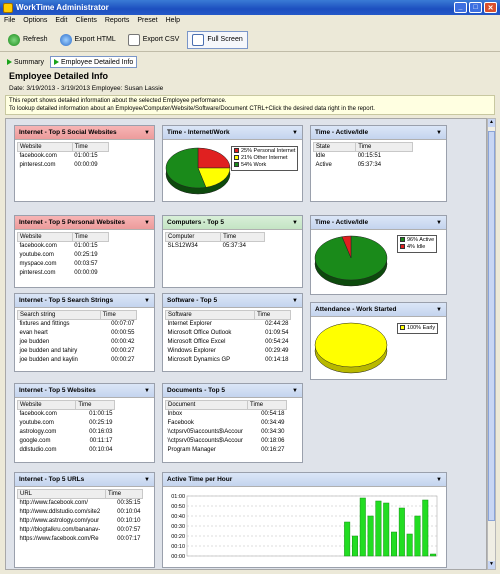  Describe the element at coordinates (228, 324) in the screenshot. I see `table-row: Internet Explorer 02:44:28` at that location.